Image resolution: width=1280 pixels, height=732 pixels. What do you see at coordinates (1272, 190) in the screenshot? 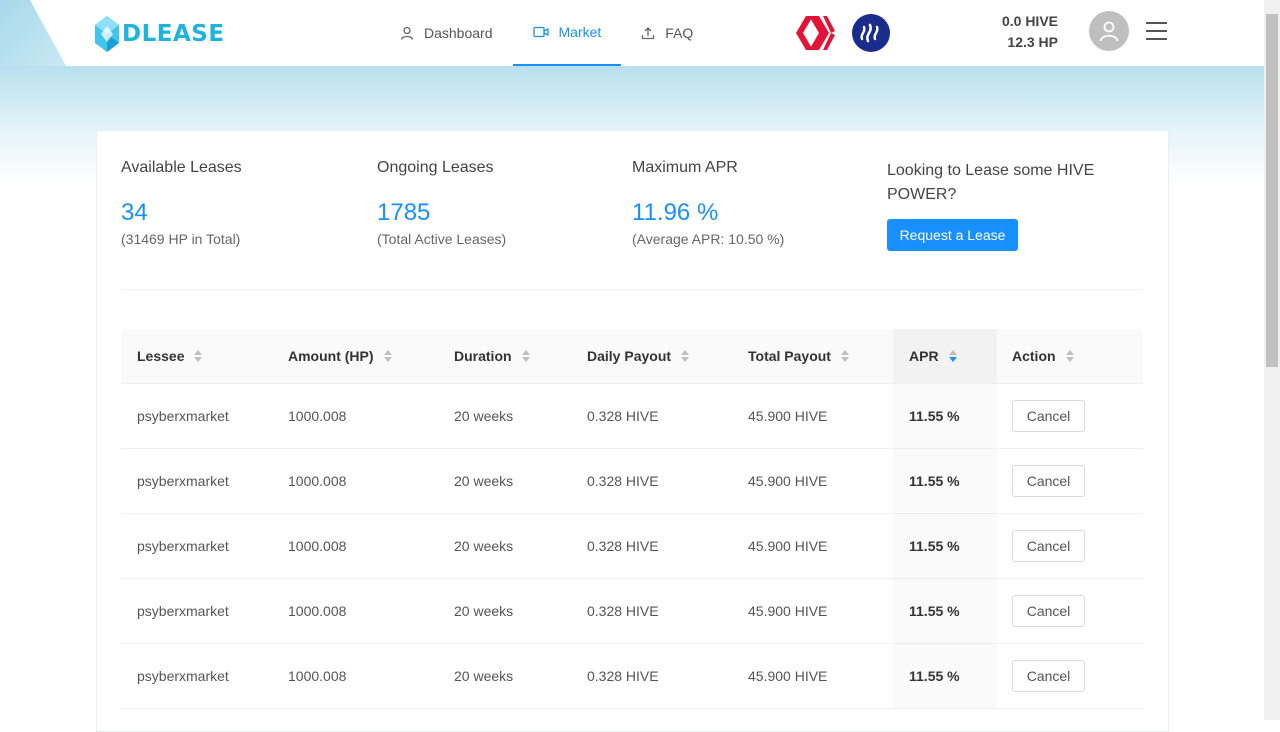
I see `scrollbar-thumb` at bounding box center [1272, 190].